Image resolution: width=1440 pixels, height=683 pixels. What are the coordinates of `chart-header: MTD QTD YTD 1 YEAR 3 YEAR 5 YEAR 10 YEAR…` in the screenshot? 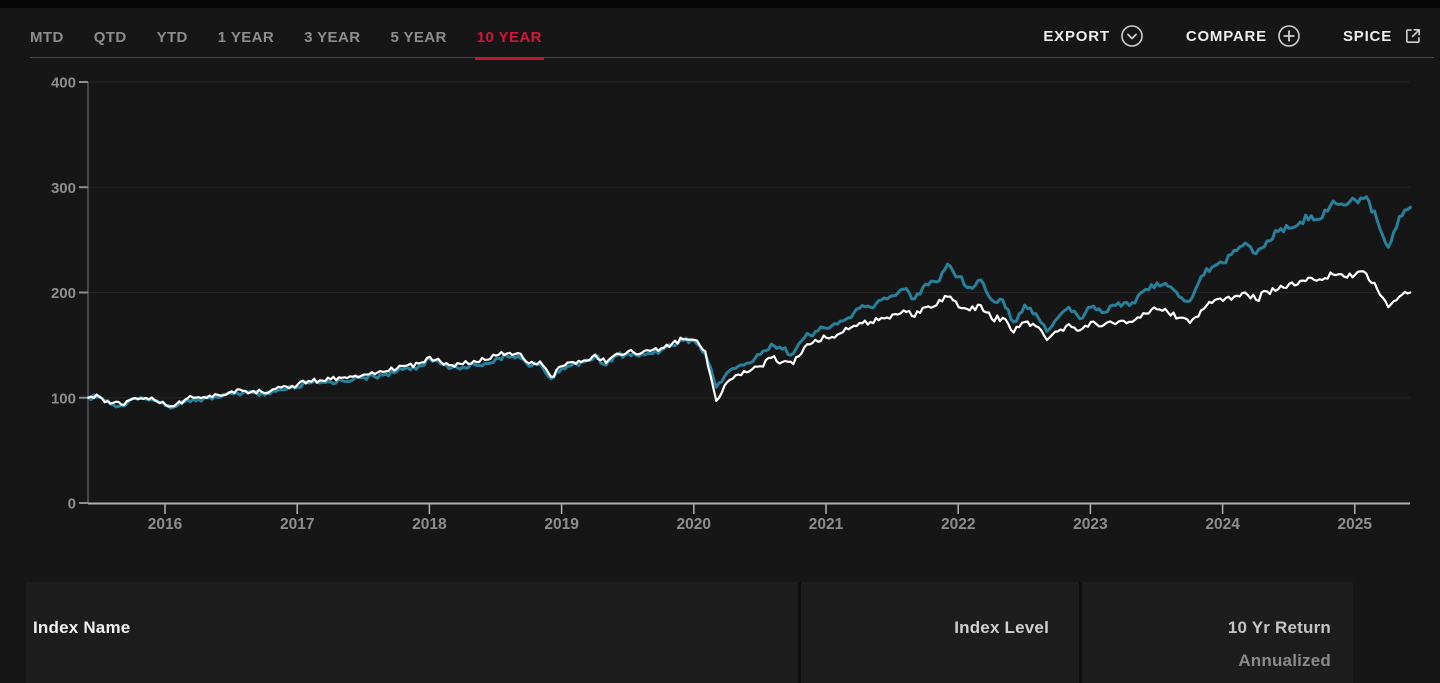 It's located at (720, 34).